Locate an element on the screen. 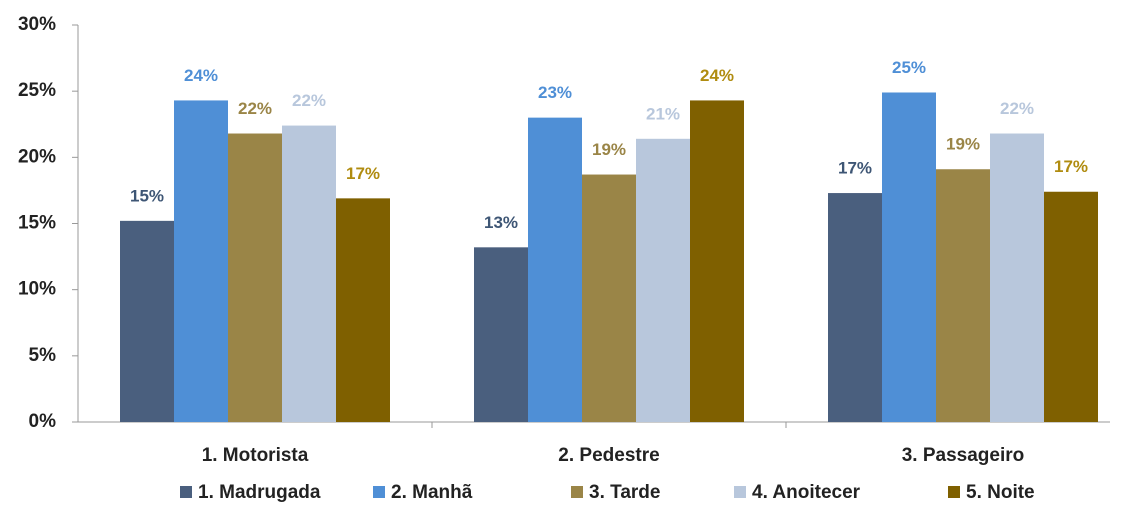 The width and height of the screenshot is (1128, 510). legend-label: 5. Noite is located at coordinates (1000, 492).